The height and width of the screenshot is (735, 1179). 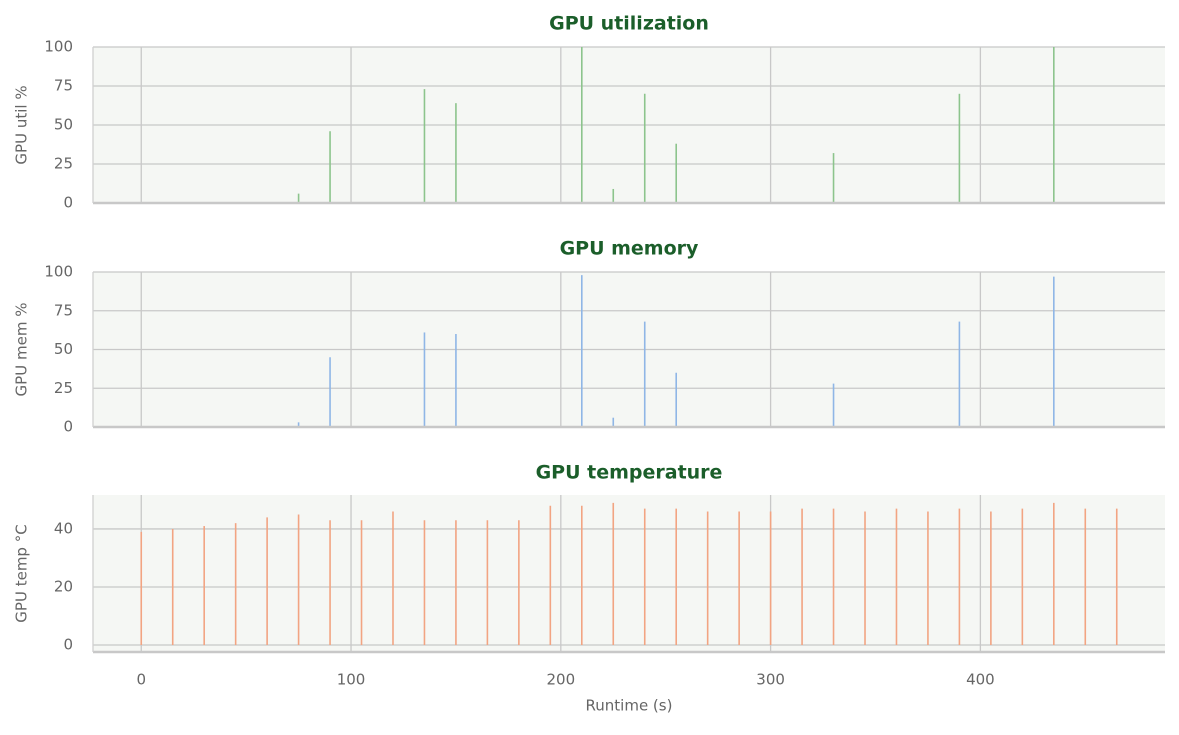 What do you see at coordinates (22, 573) in the screenshot?
I see `y-axis-label: GPU temp °C` at bounding box center [22, 573].